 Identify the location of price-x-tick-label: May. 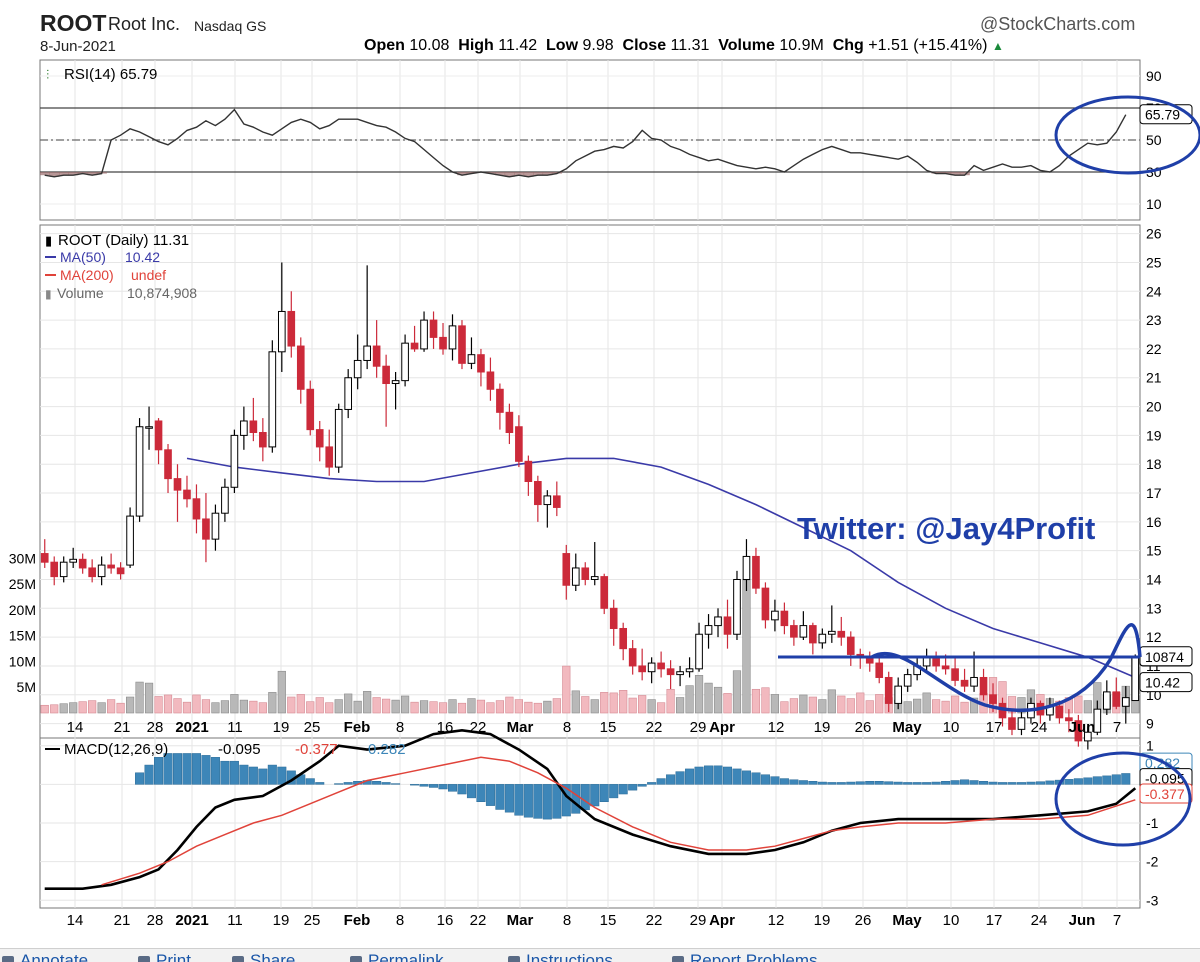
(907, 727).